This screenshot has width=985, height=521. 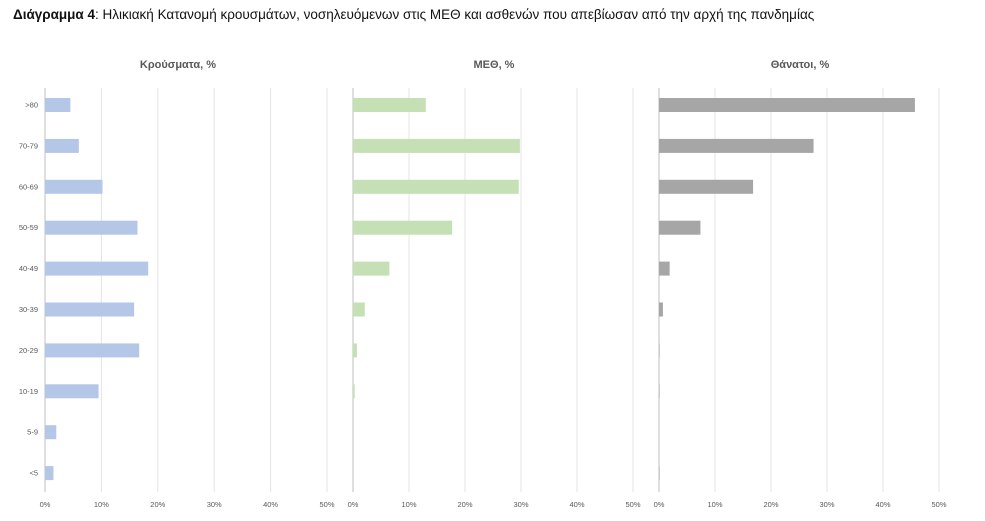 I want to click on deaths-x-tick-label: 30%, so click(x=826, y=504).